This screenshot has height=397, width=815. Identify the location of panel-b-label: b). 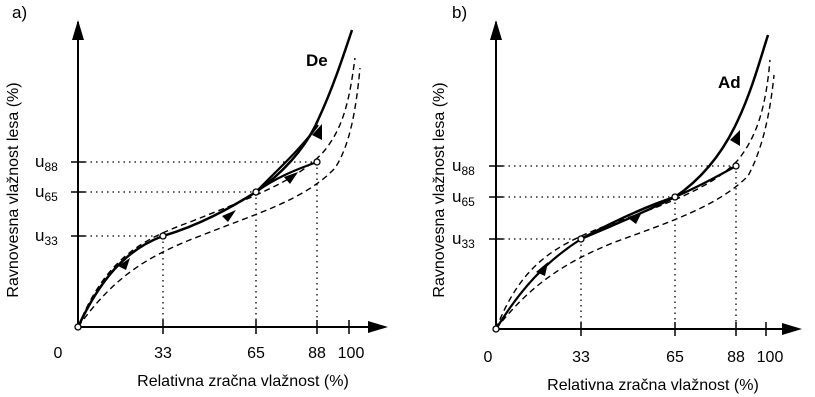
(459, 12).